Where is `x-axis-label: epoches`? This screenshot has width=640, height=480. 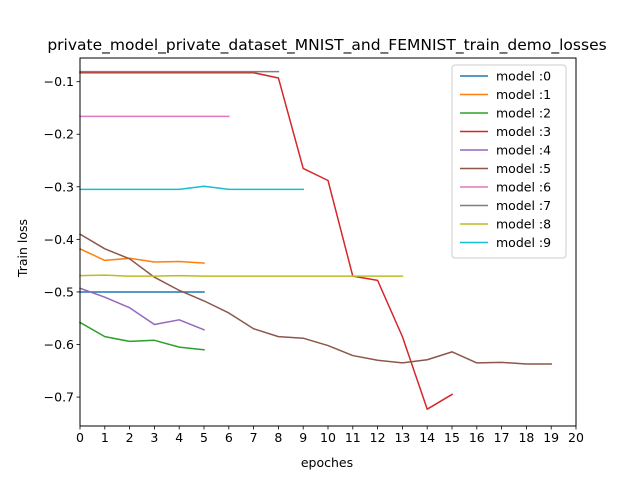 x-axis-label: epoches is located at coordinates (327, 462).